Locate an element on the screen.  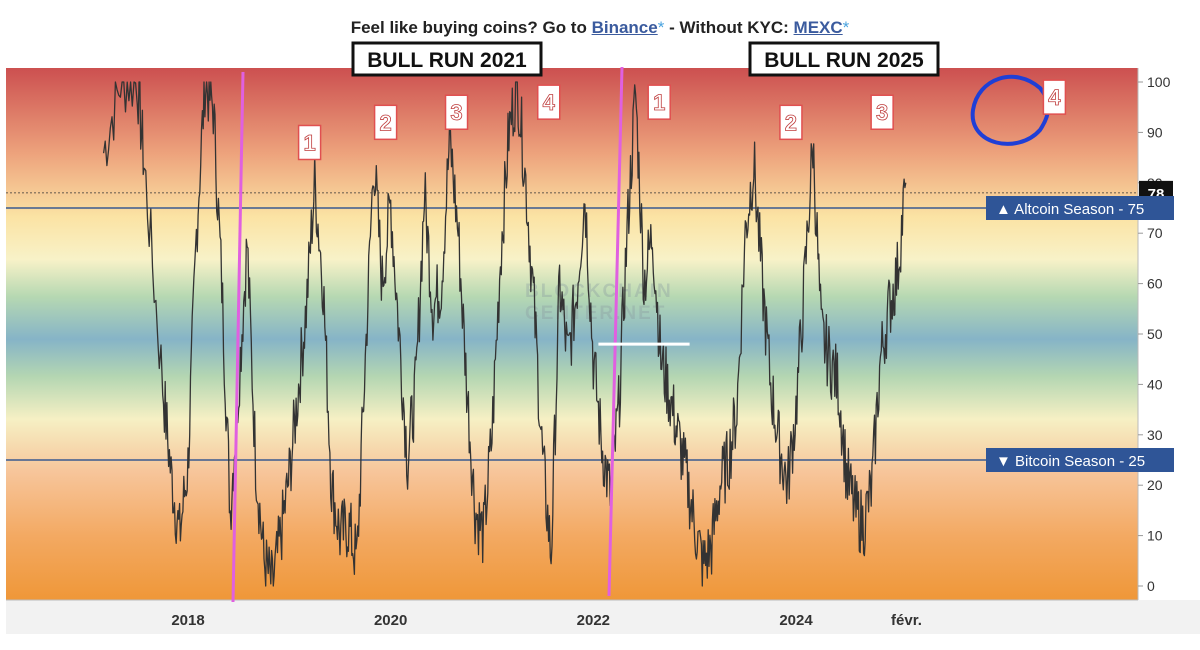
y-tick-label: 40 is located at coordinates (1155, 384).